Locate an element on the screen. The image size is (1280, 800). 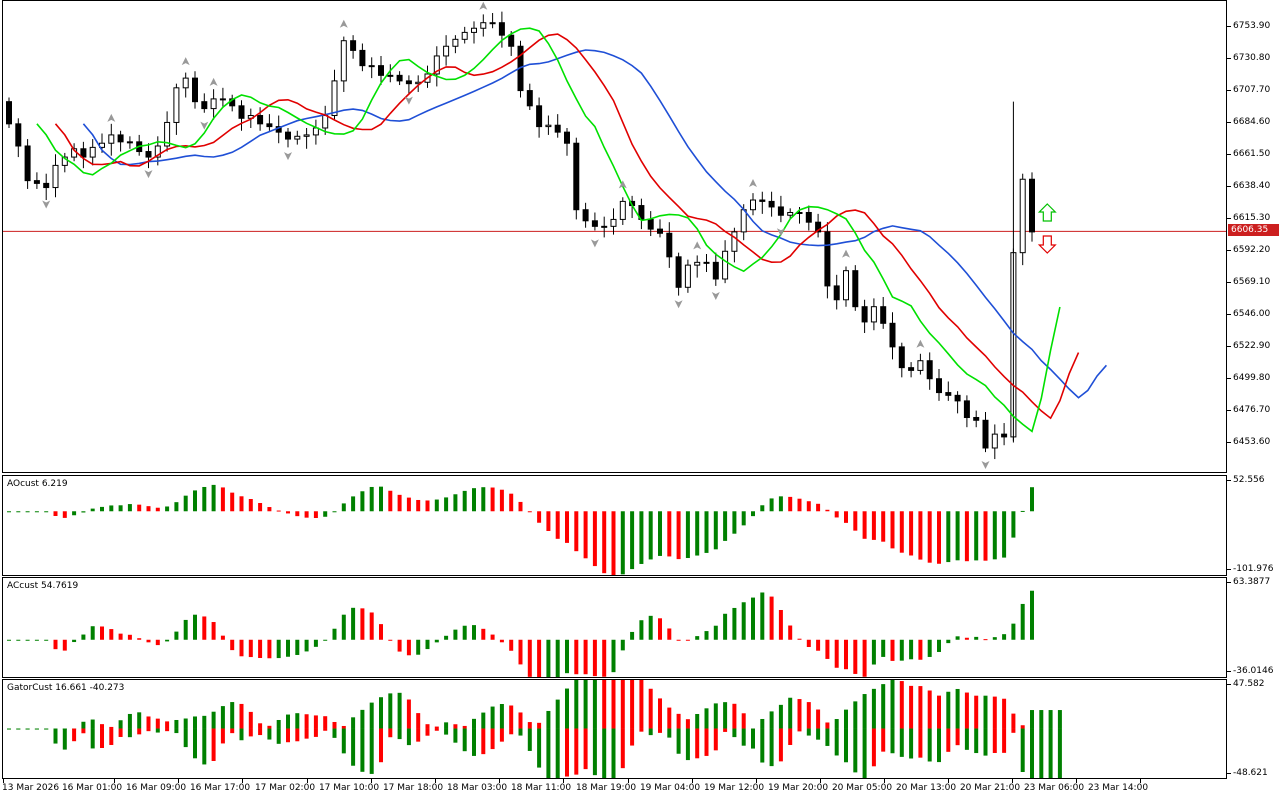
gator-min-label: -48.621 is located at coordinates (1250, 773).